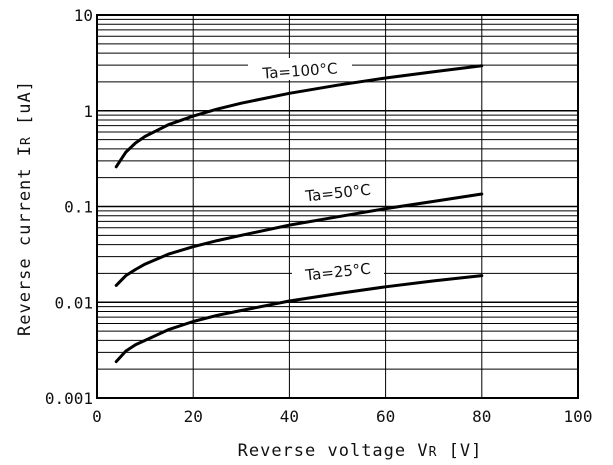 Image resolution: width=613 pixels, height=465 pixels. I want to click on curve-label-25c: Ta=25°C, so click(338, 271).